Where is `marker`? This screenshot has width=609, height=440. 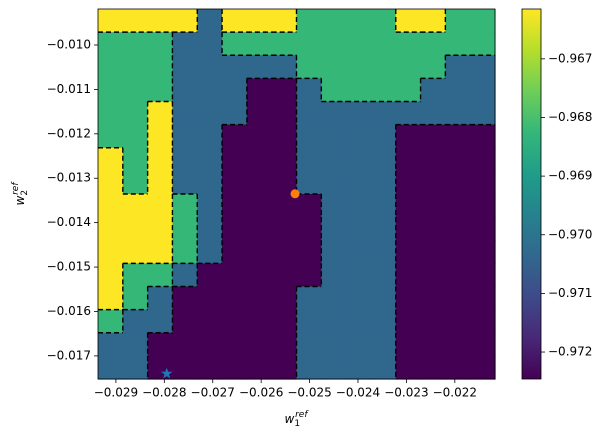 marker is located at coordinates (295, 194).